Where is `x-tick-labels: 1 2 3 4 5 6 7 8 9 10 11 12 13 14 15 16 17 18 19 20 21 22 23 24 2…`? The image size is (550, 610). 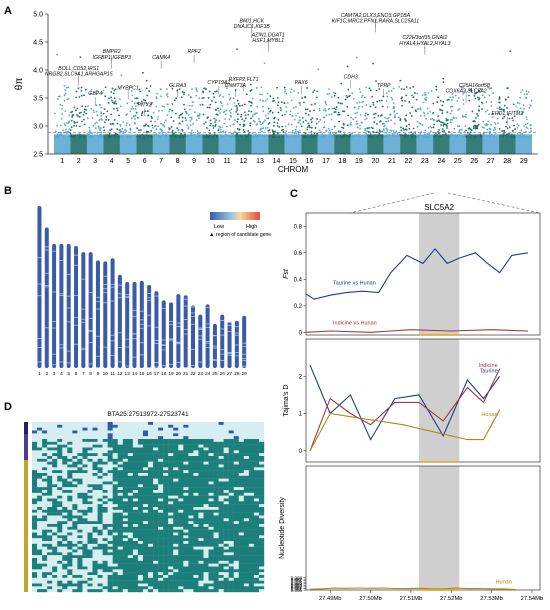 x-tick-labels: 1 2 3 4 5 6 7 8 9 10 11 12 13 14 15 16 17 18 19 20 21 22 23 24 2… is located at coordinates (293, 161).